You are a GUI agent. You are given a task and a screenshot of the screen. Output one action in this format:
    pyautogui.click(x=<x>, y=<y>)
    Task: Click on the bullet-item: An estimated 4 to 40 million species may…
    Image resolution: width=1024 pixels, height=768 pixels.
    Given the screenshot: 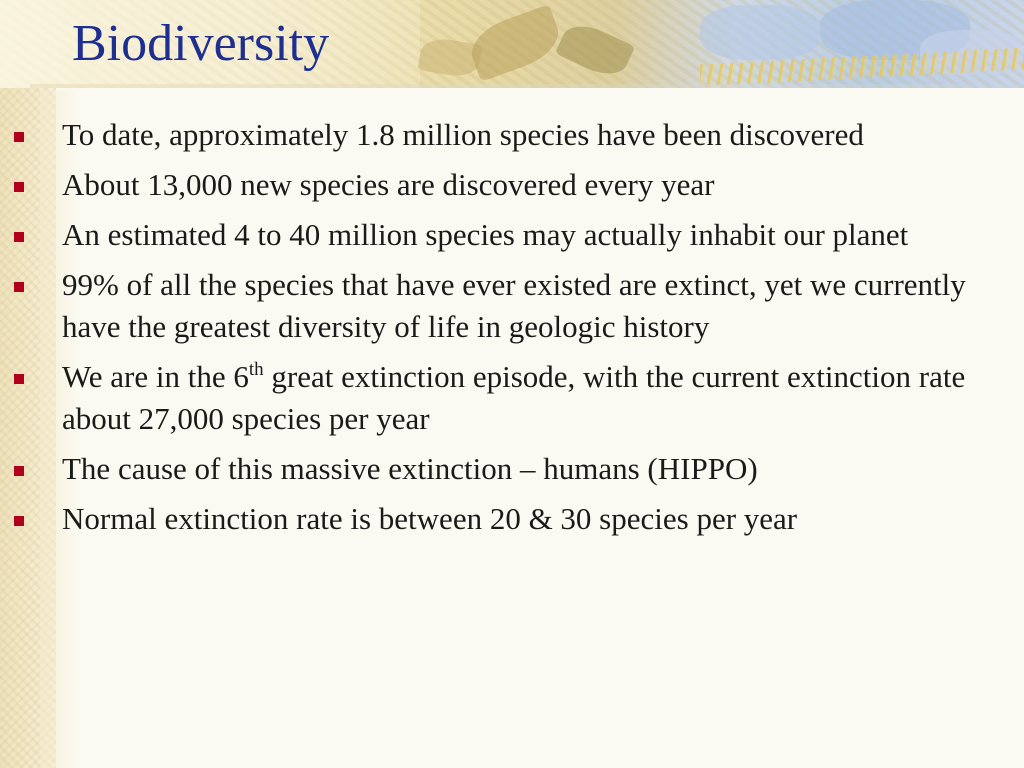 What is the action you would take?
    pyautogui.click(x=514, y=235)
    